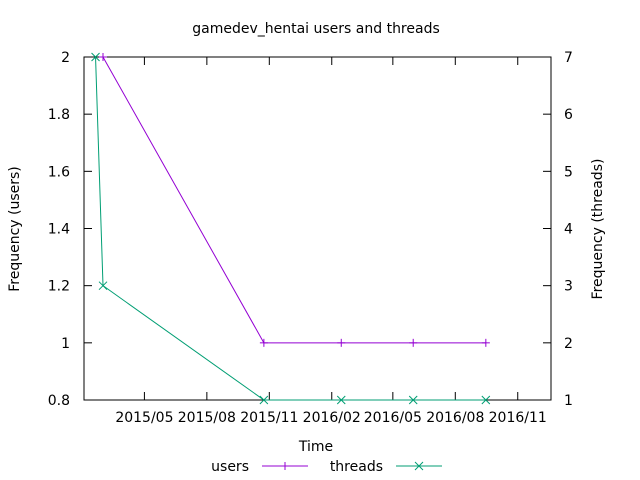 The width and height of the screenshot is (640, 480). What do you see at coordinates (315, 447) in the screenshot?
I see `x-axis-label: Time` at bounding box center [315, 447].